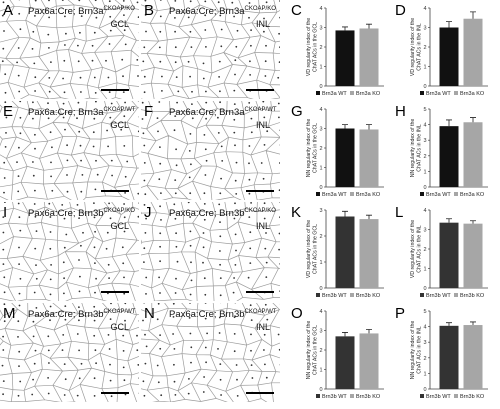 This screenshot has width=500, height=409. Describe the element at coordinates (8, 10) in the screenshot. I see `panel-letter: A` at that location.